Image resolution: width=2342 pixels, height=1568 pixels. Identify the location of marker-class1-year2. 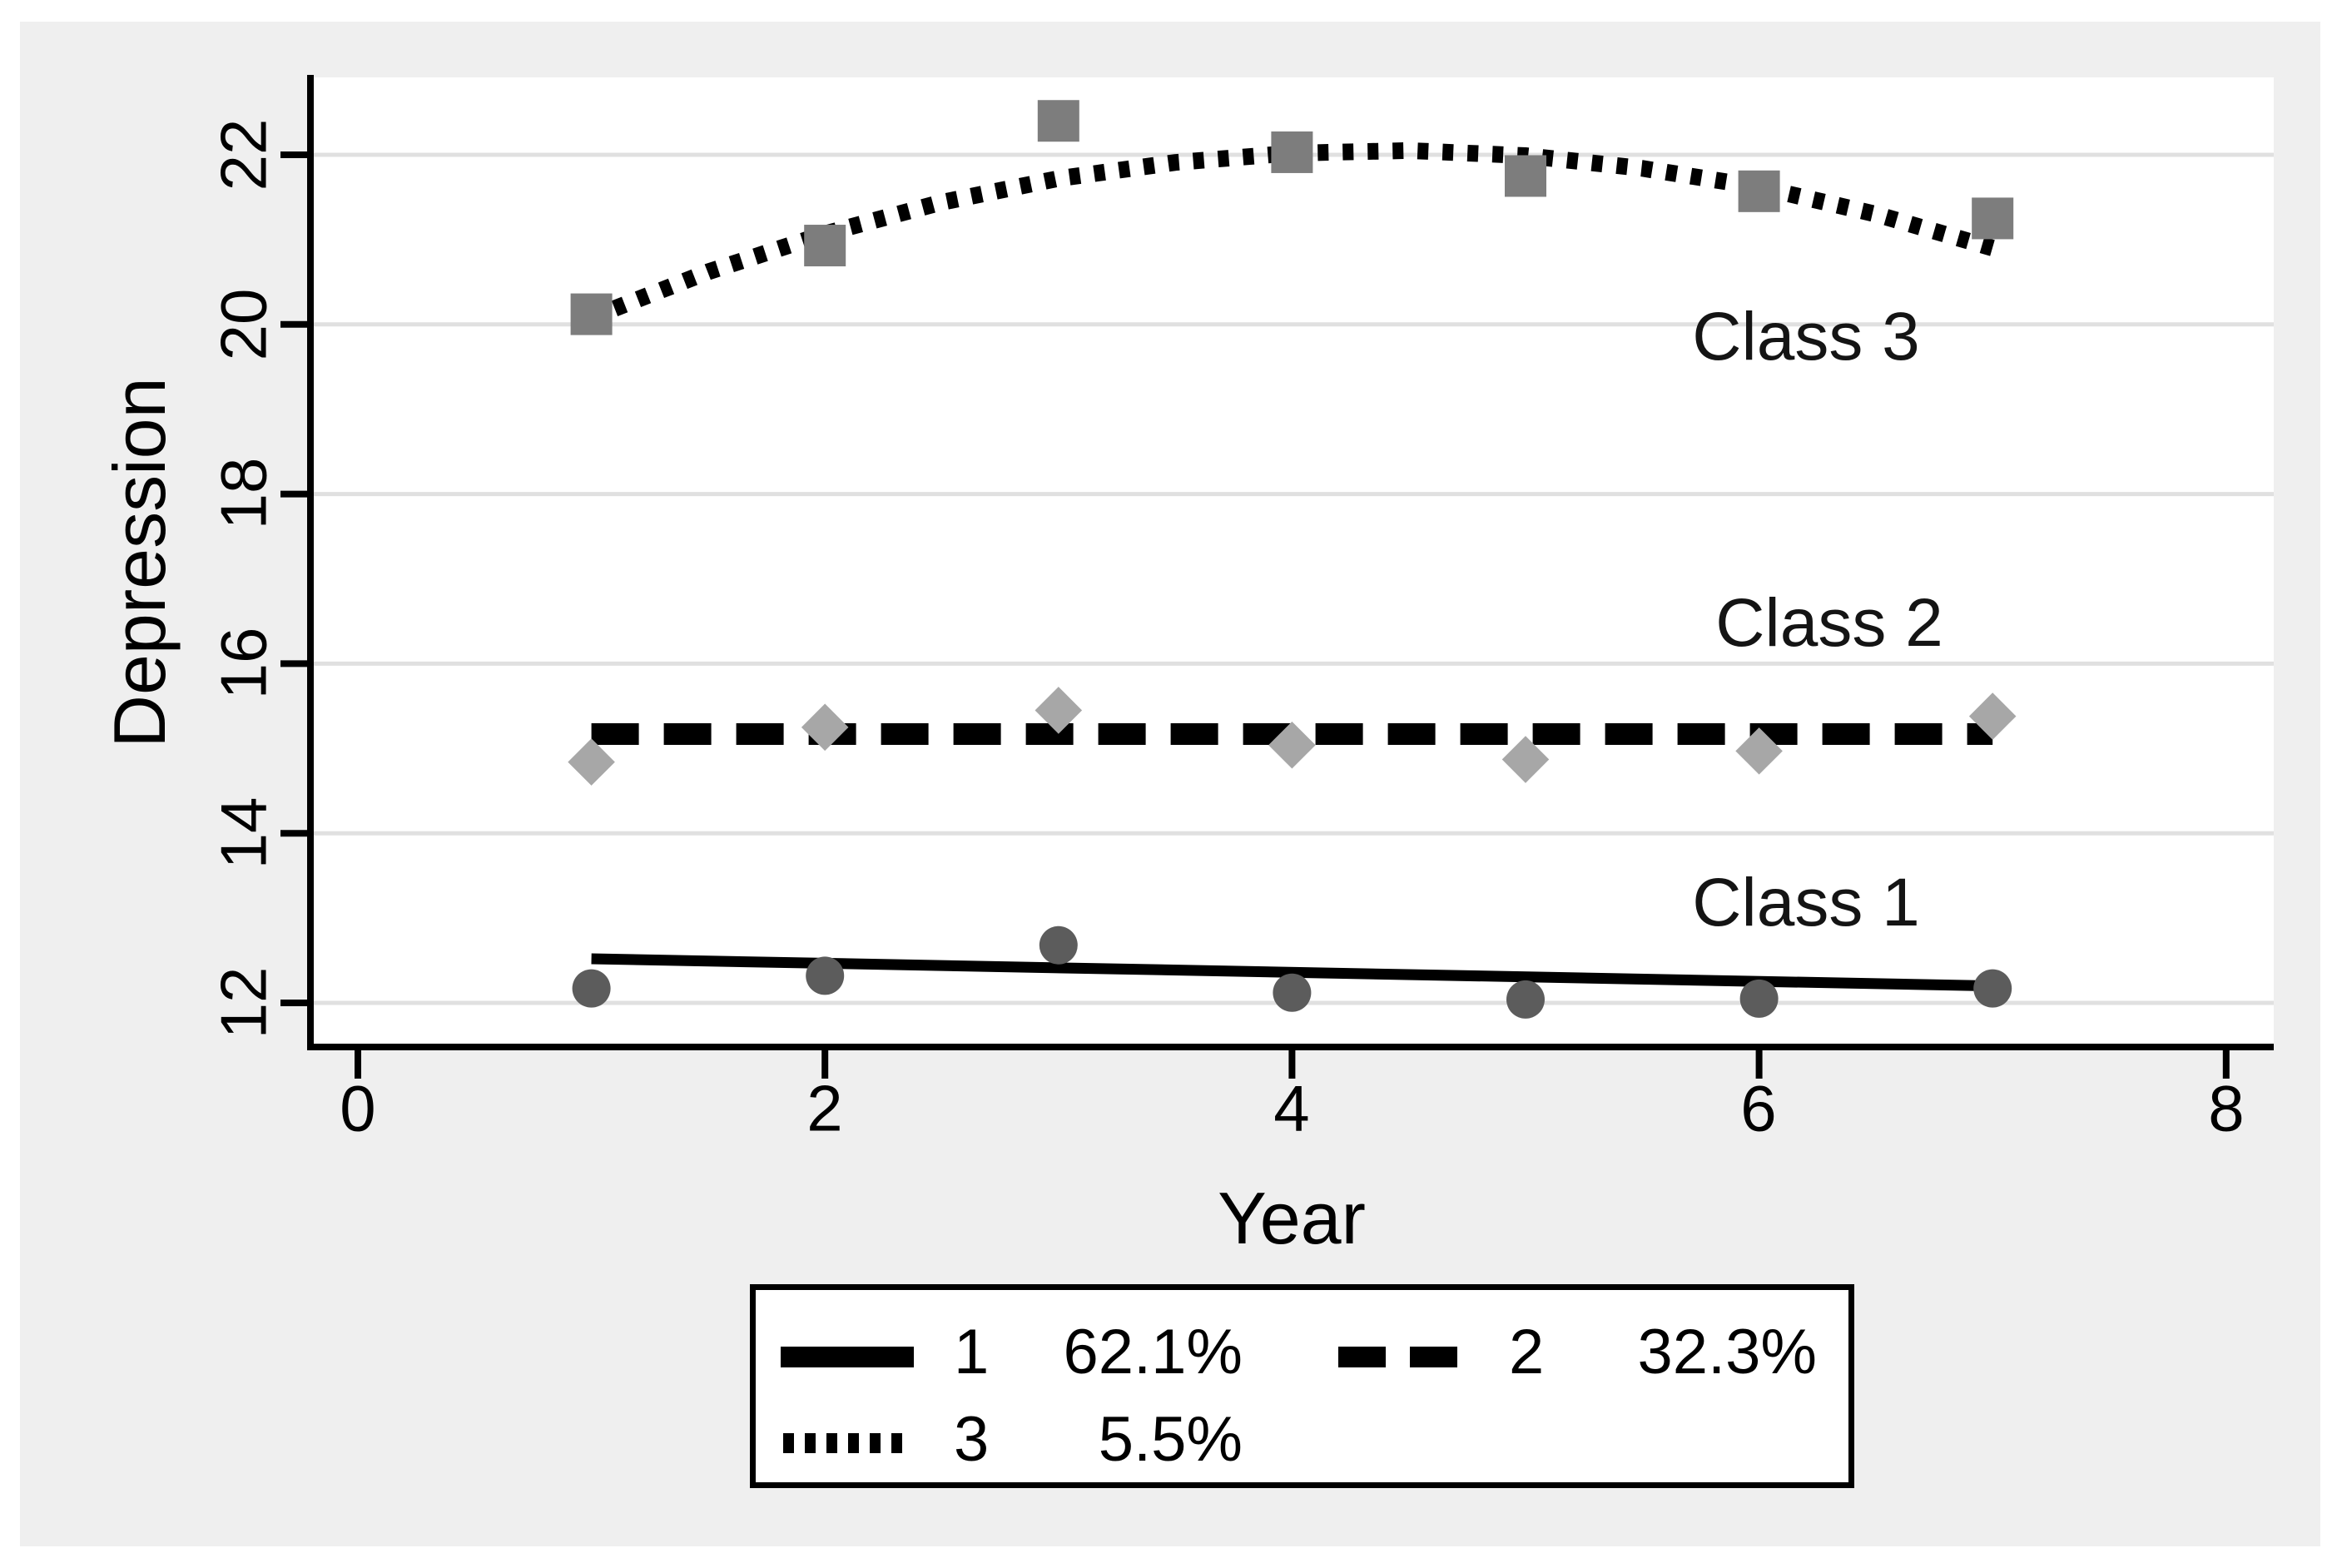
(825, 975).